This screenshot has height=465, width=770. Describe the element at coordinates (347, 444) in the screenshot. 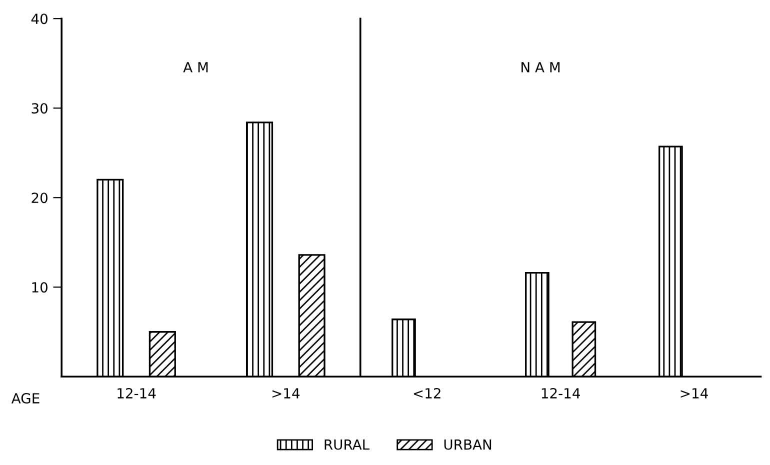

I see `legend-label: RURAL` at that location.